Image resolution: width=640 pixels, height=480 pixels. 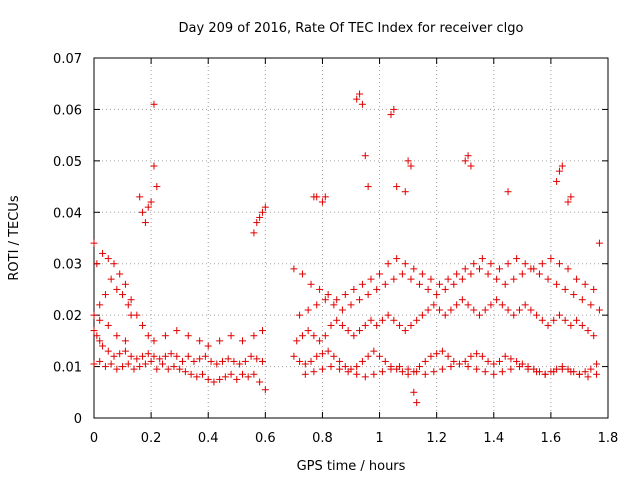 I want to click on x-tick-label: 1, so click(x=379, y=438).